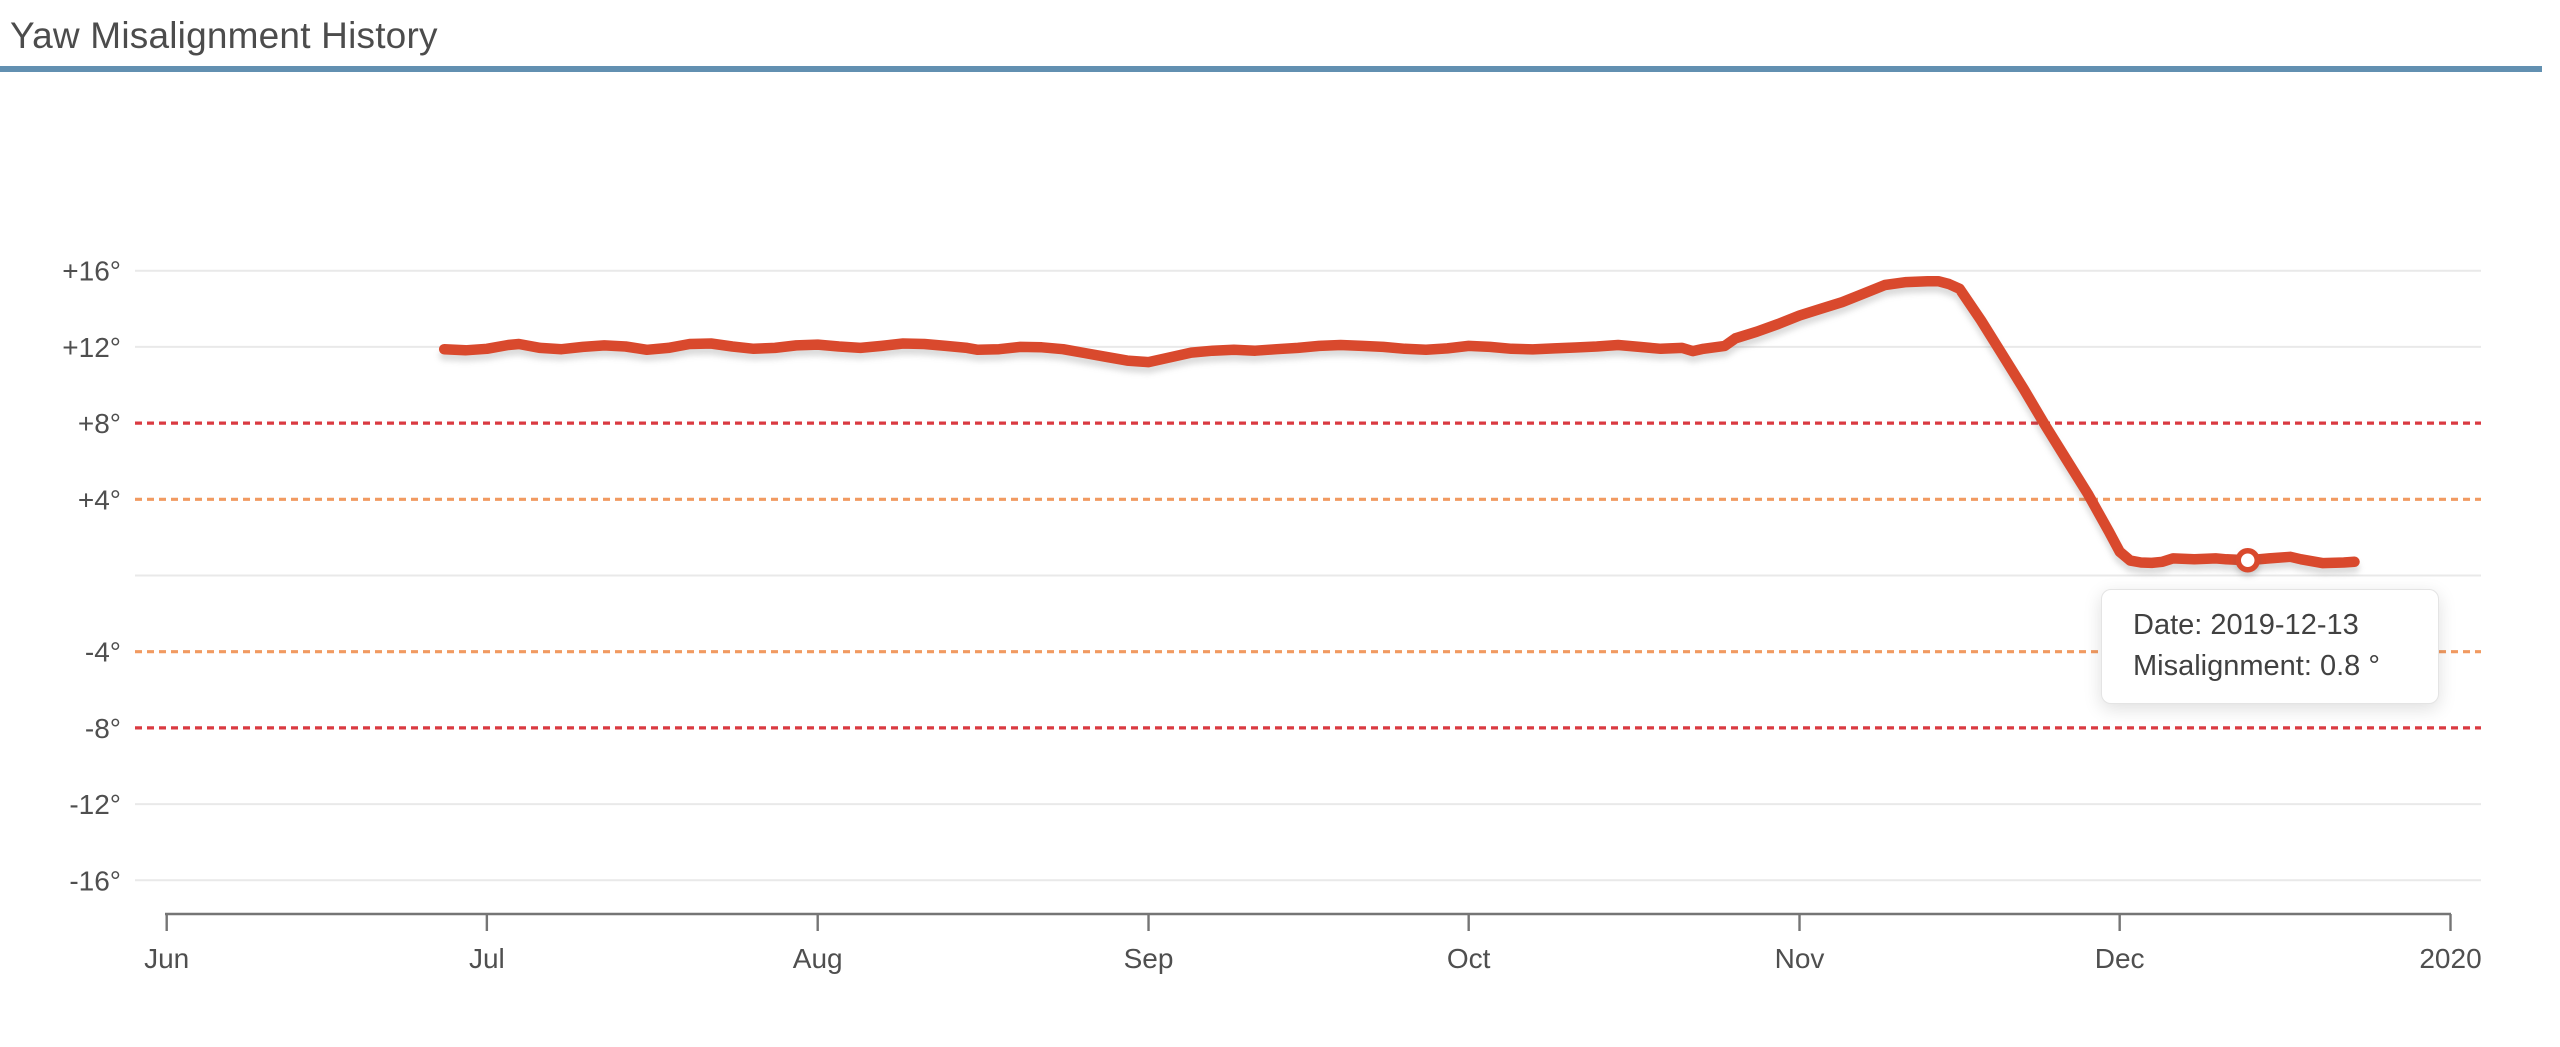 The image size is (2560, 1047). I want to click on x-tick-label: 2020, so click(2450, 958).